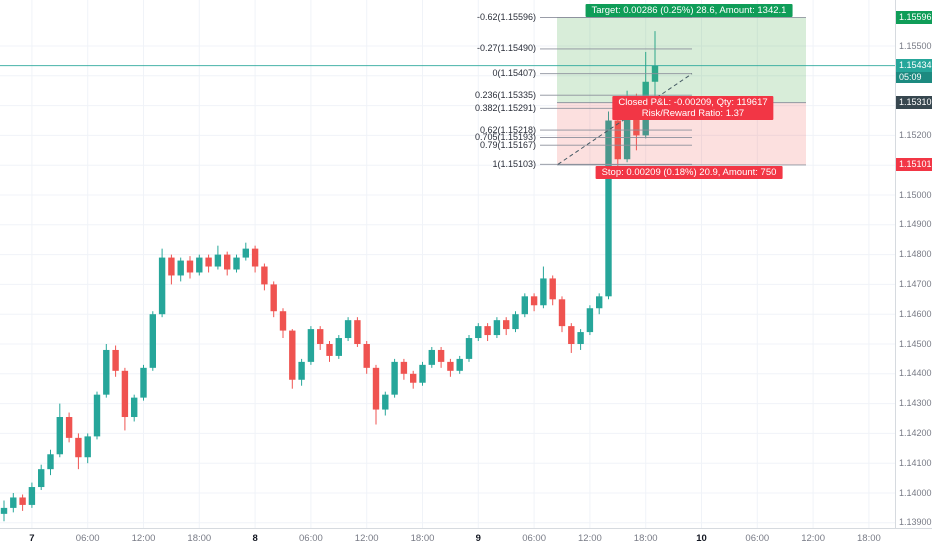  I want to click on fib-level-label: 0.236(1.15335), so click(505, 94).